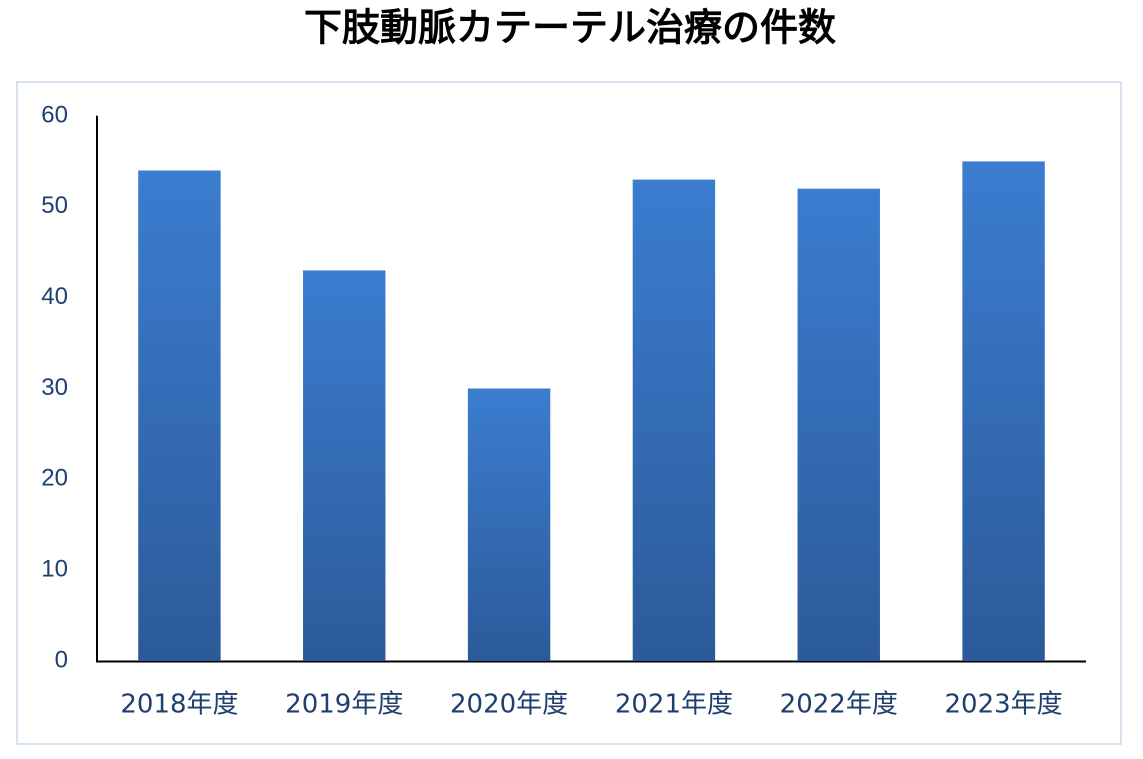  What do you see at coordinates (54, 569) in the screenshot?
I see `y-tick-label: 10` at bounding box center [54, 569].